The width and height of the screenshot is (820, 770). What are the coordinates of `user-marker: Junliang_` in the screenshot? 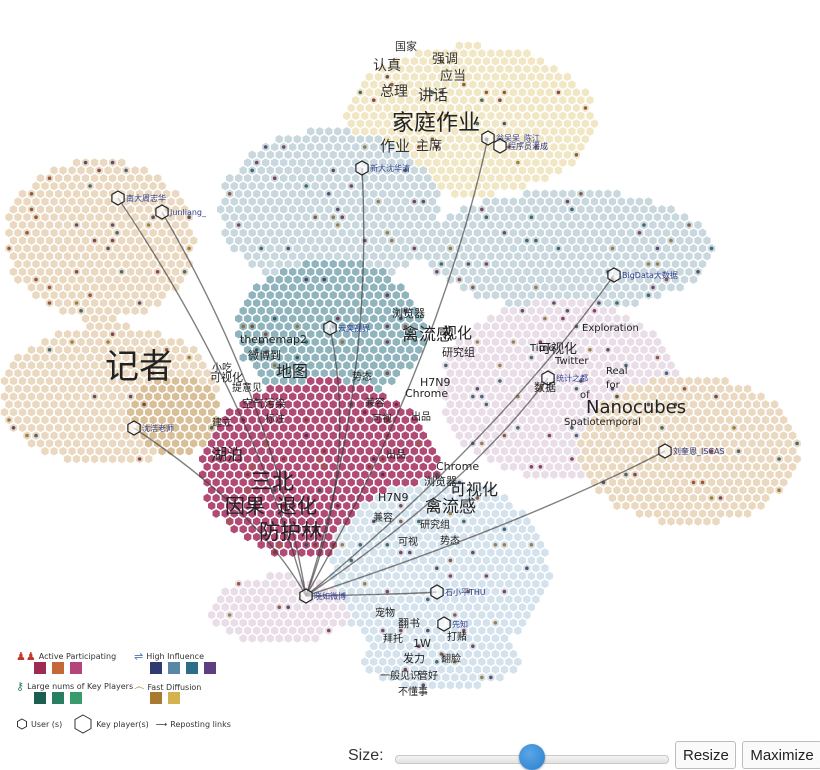 It's located at (181, 212).